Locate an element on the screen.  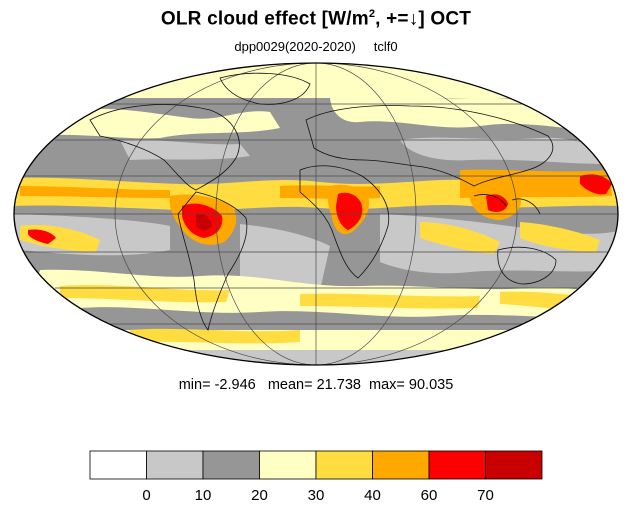
subtitle-experiment: dpp0029(2020-2020) is located at coordinates (295, 46).